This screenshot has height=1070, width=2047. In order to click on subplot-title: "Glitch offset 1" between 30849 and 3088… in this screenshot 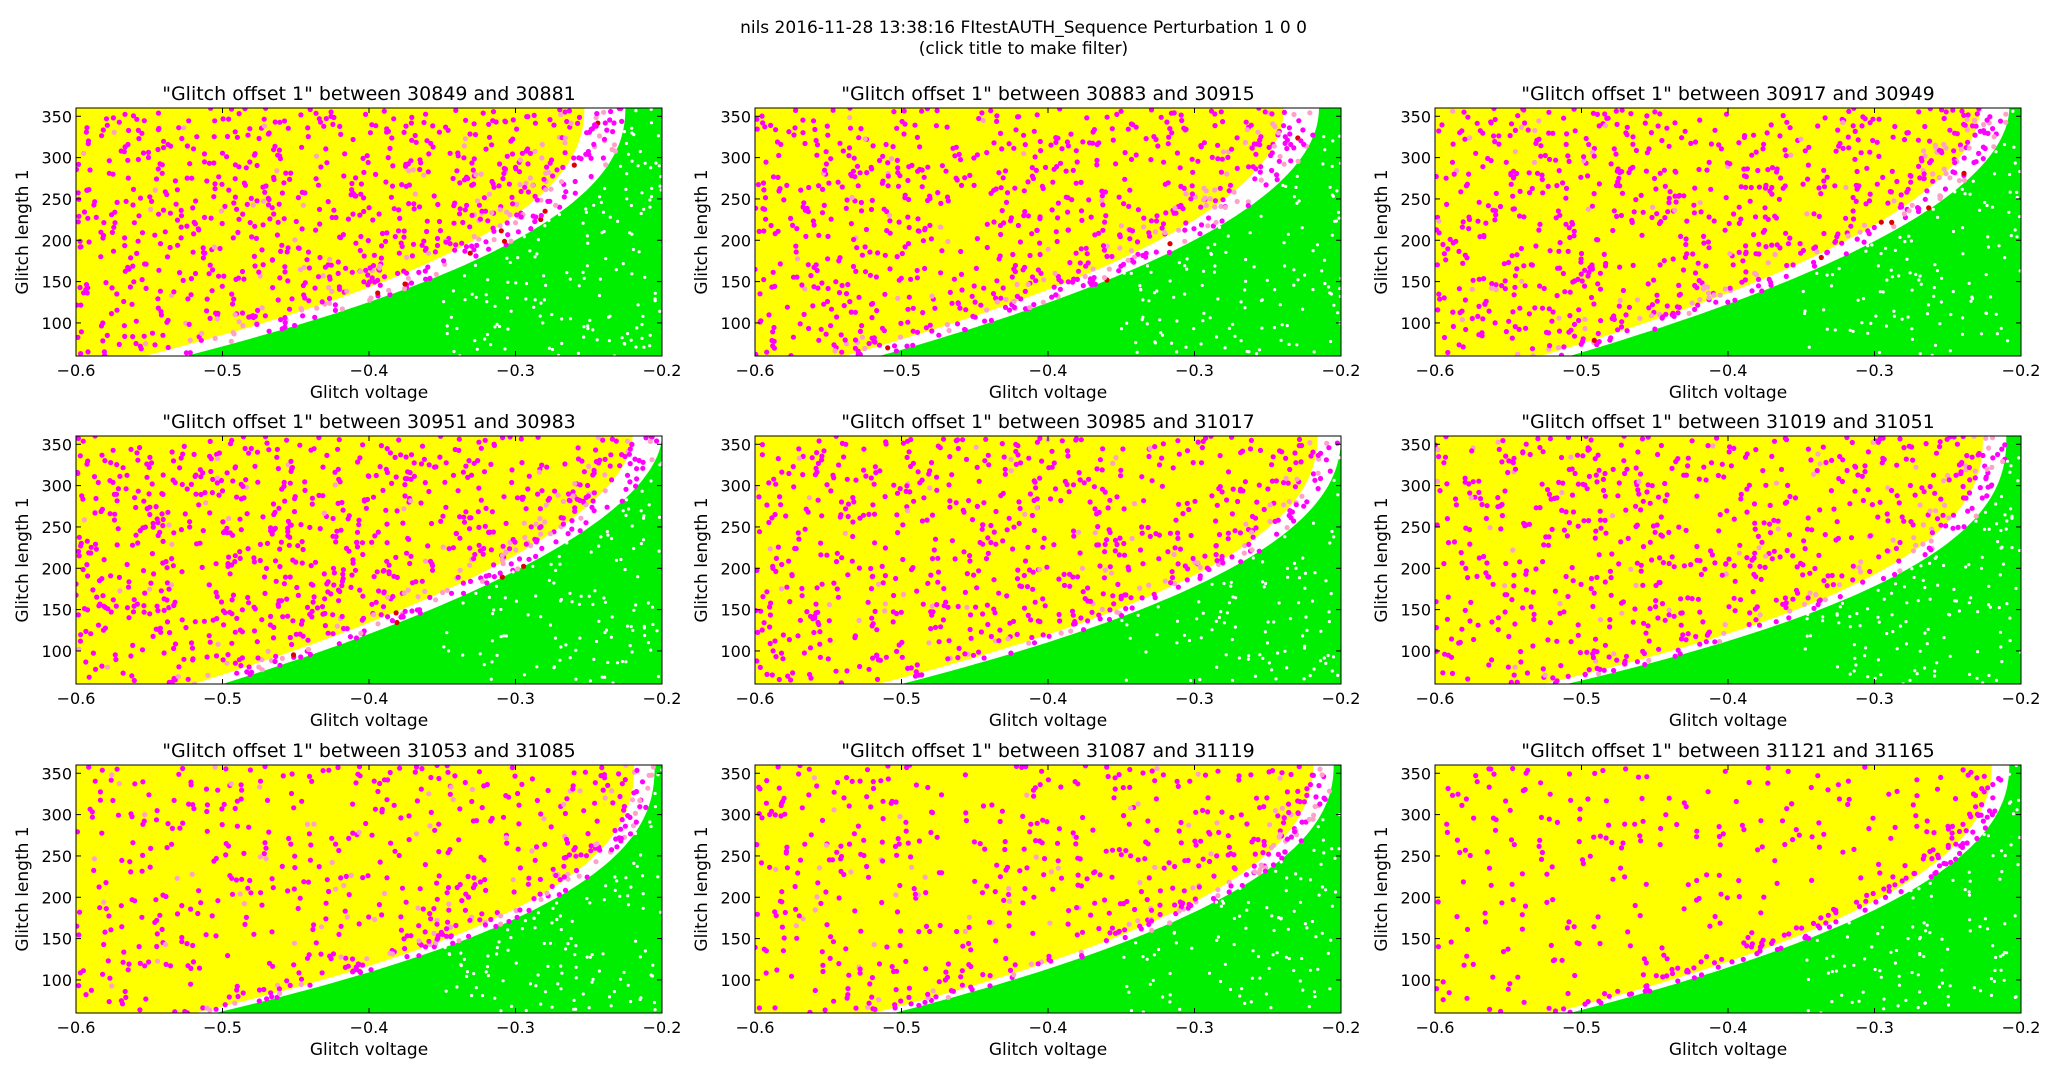, I will do `click(369, 94)`.